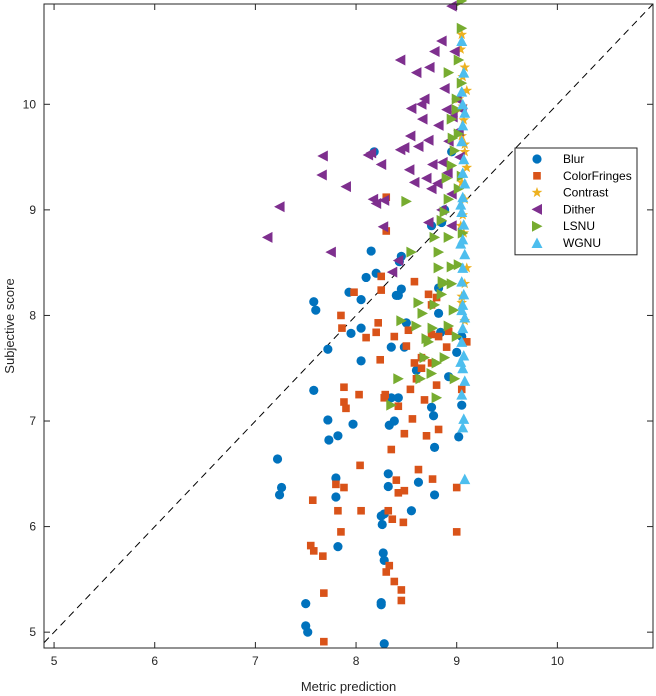  Describe the element at coordinates (32, 210) in the screenshot. I see `y-tick-label: 9` at that location.